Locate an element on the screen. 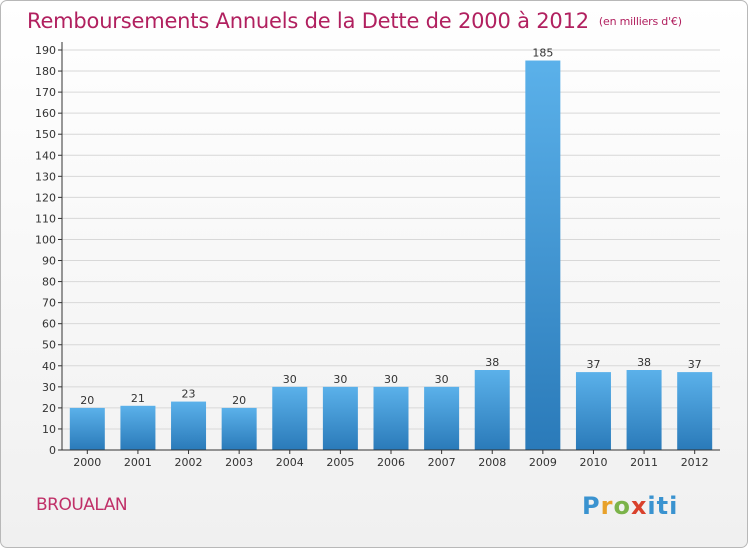 This screenshot has height=550, width=750. y-tick-label: 30 is located at coordinates (49, 387).